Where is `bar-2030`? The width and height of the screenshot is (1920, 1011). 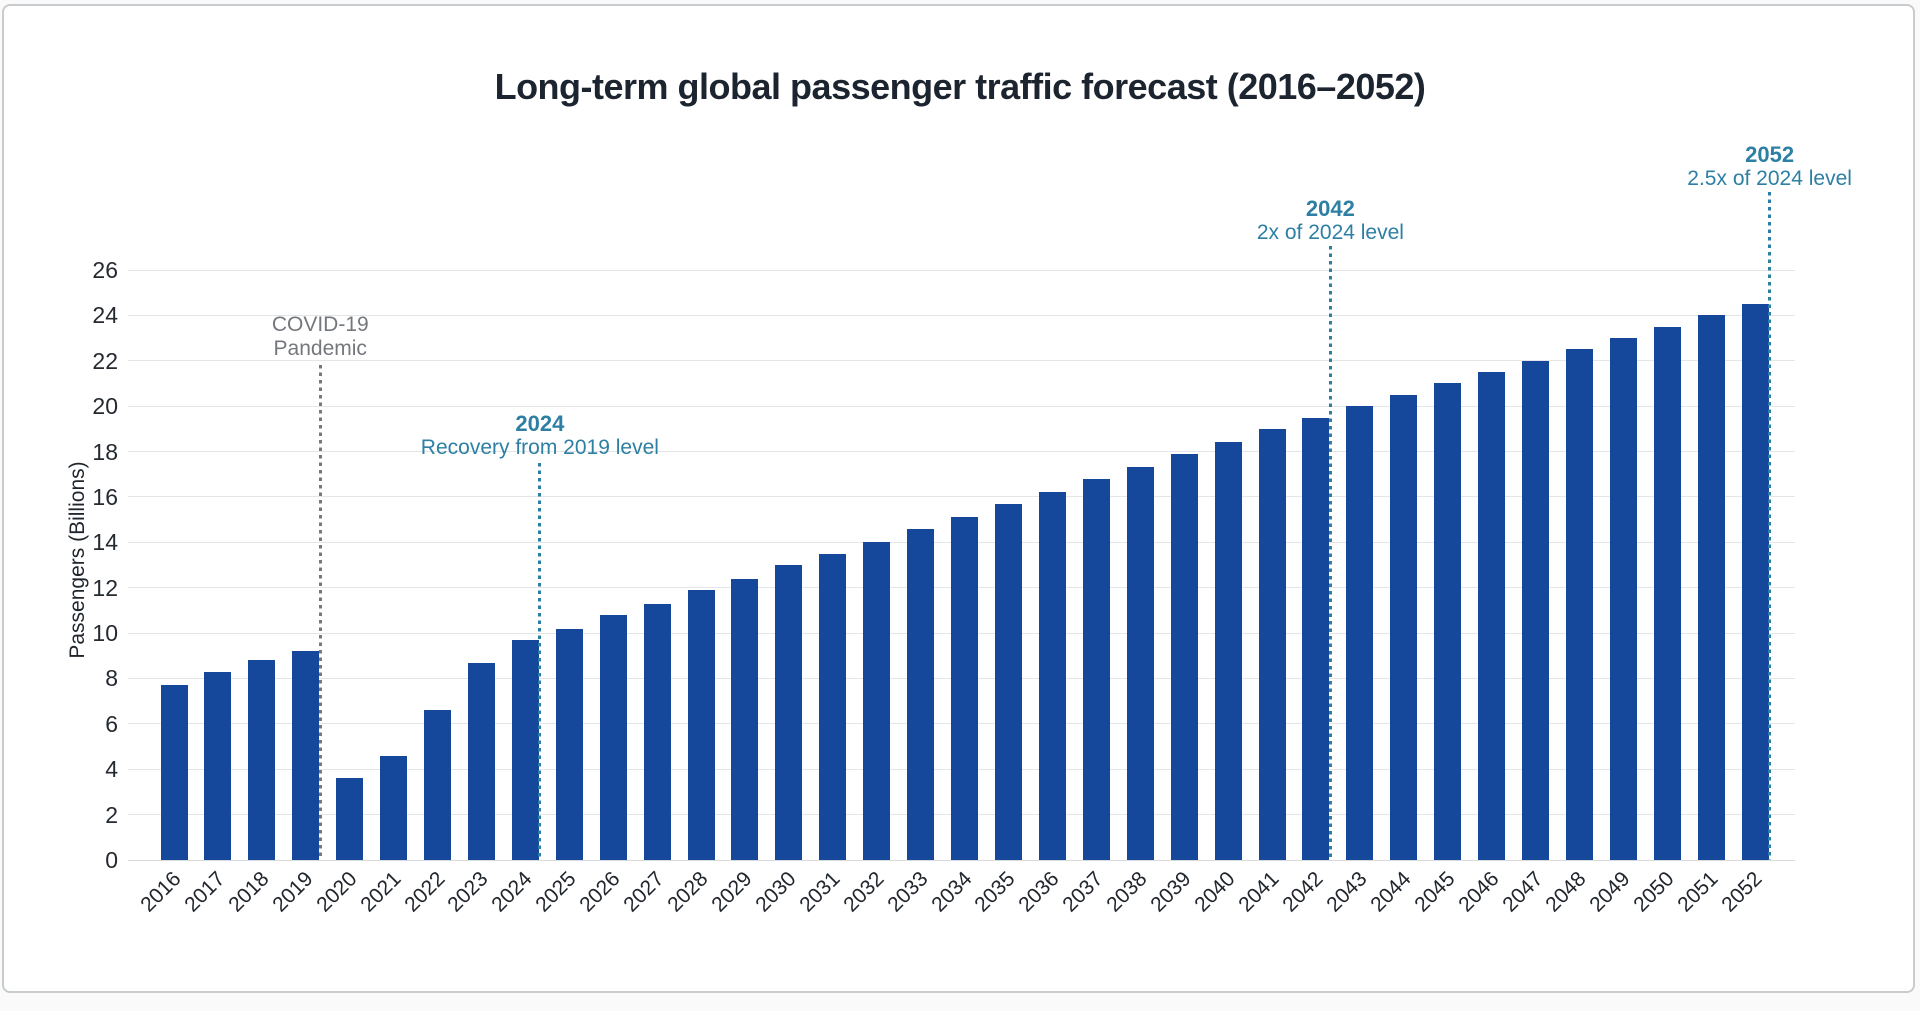 bar-2030 is located at coordinates (789, 712).